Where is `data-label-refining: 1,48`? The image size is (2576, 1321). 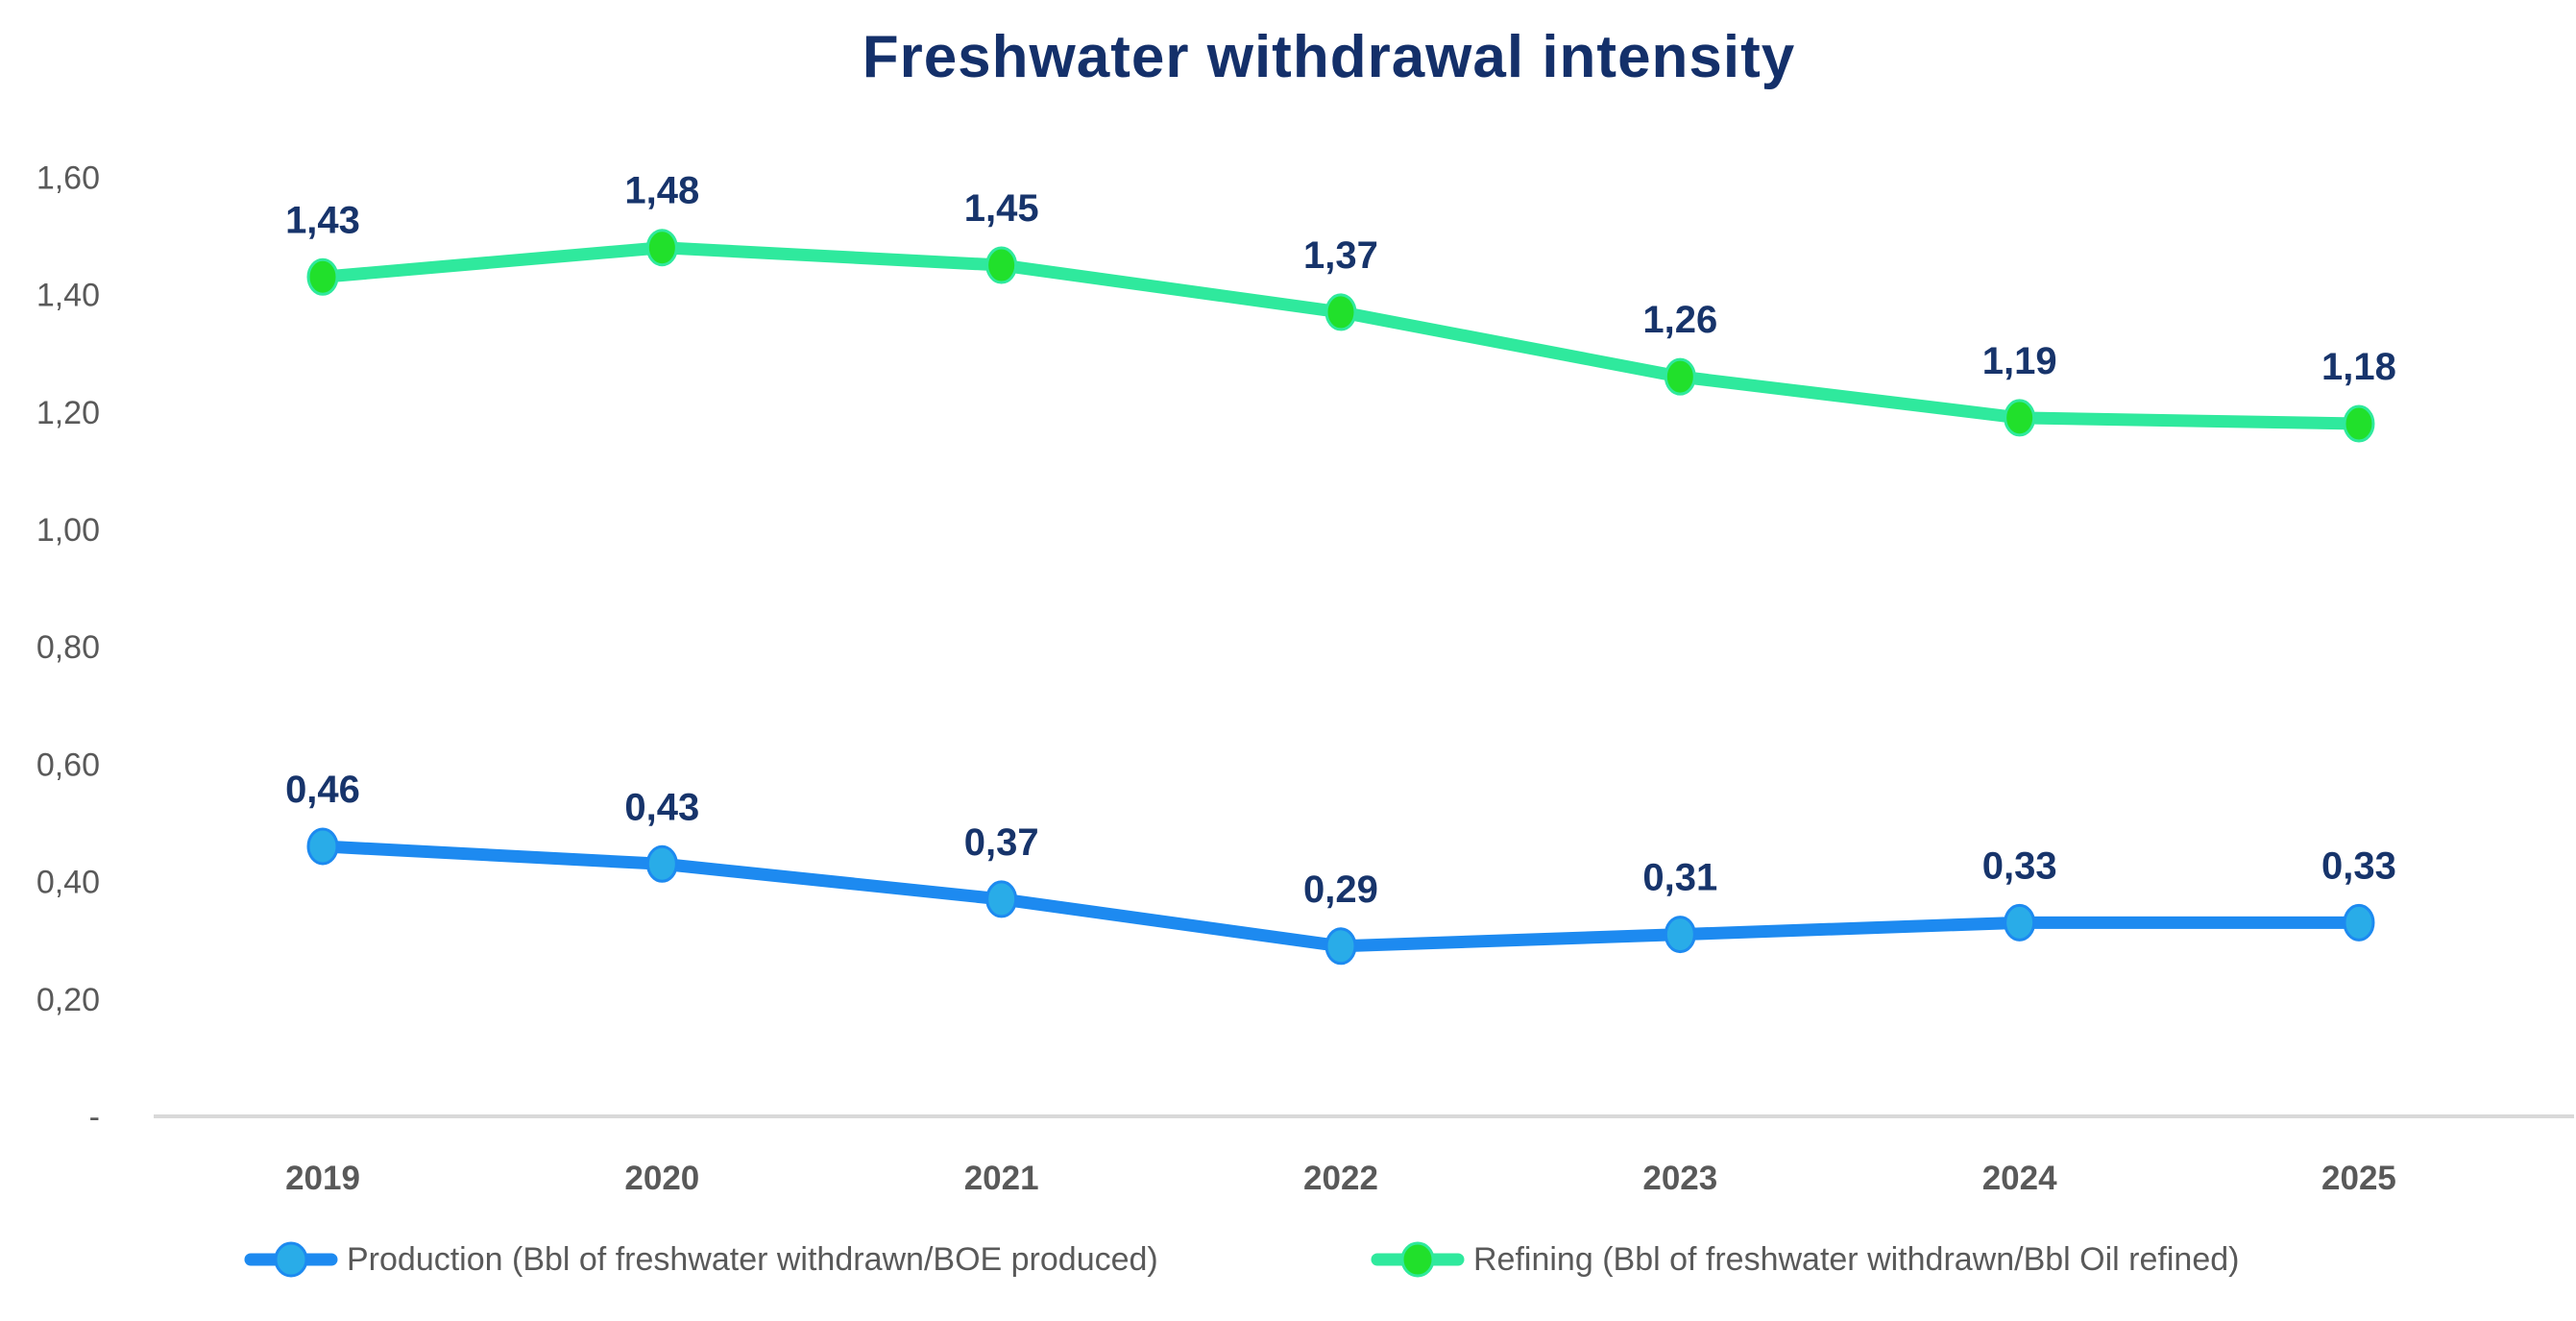 data-label-refining: 1,48 is located at coordinates (661, 191).